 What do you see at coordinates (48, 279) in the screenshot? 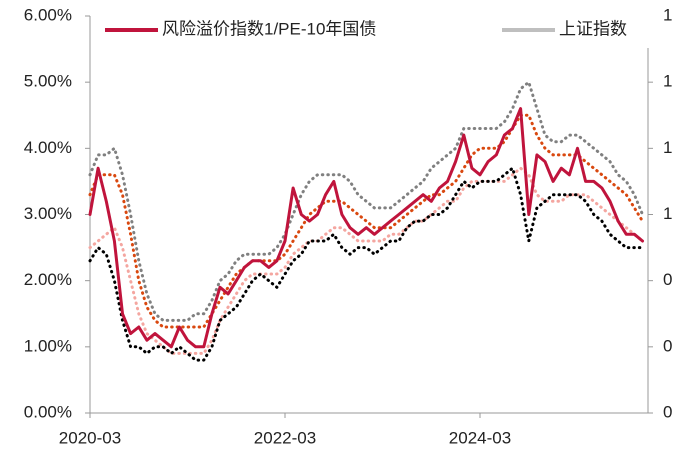
I see `y-tick-label: 2.00%` at bounding box center [48, 279].